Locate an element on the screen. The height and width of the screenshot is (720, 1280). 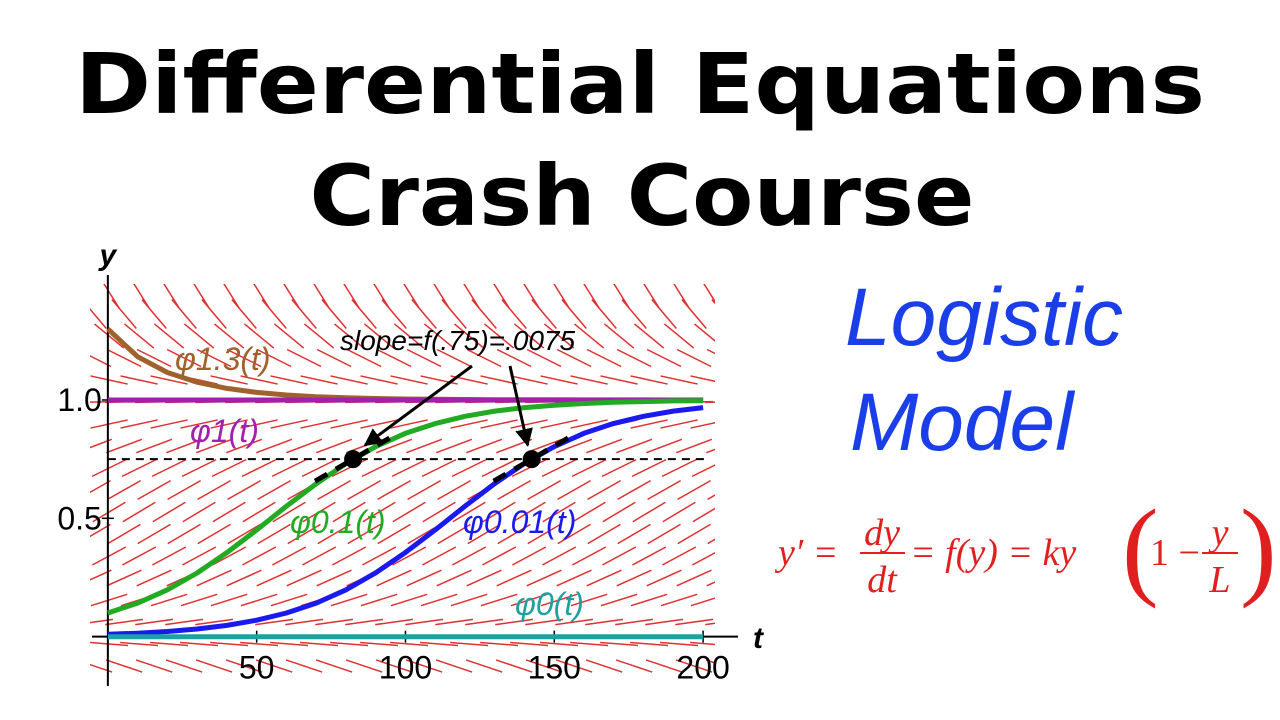
title: Differential Equations is located at coordinates (640, 84).